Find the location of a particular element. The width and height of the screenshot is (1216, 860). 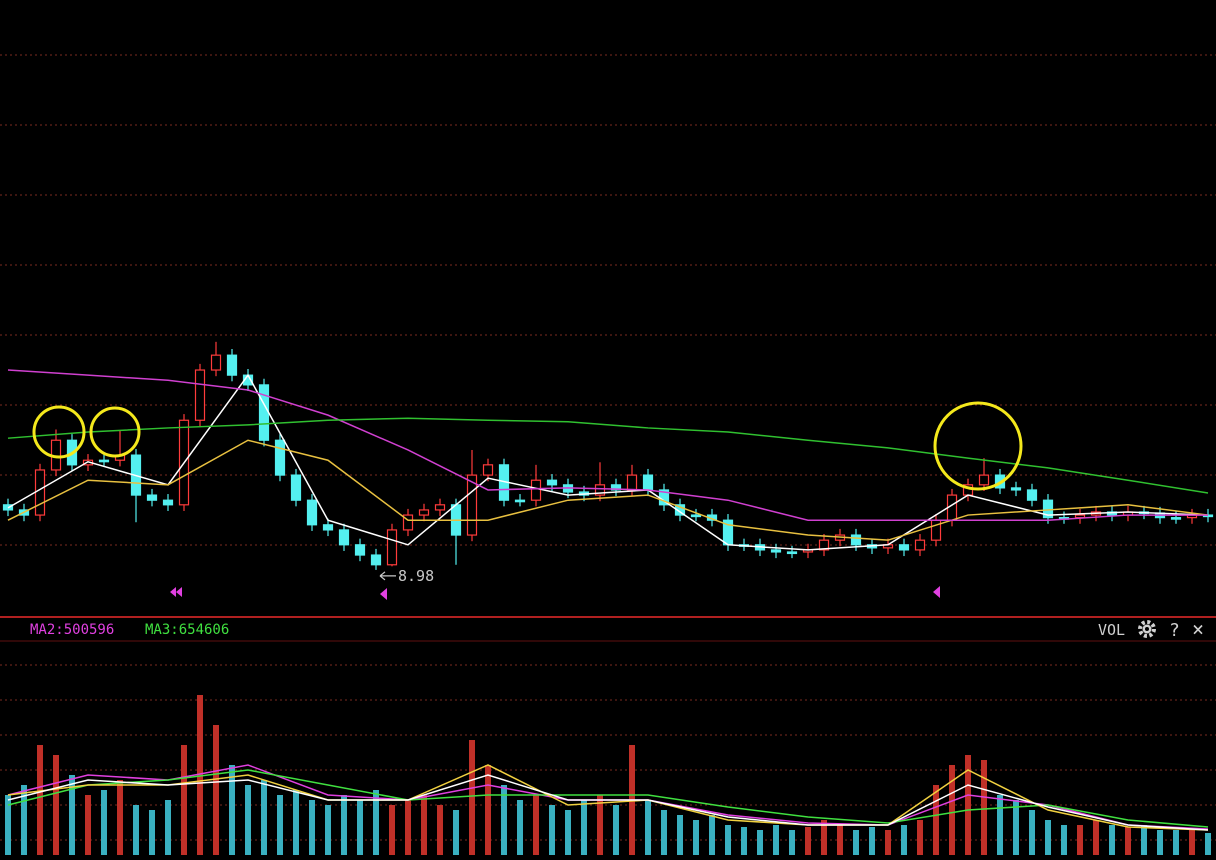

annotations is located at coordinates (527, 446).